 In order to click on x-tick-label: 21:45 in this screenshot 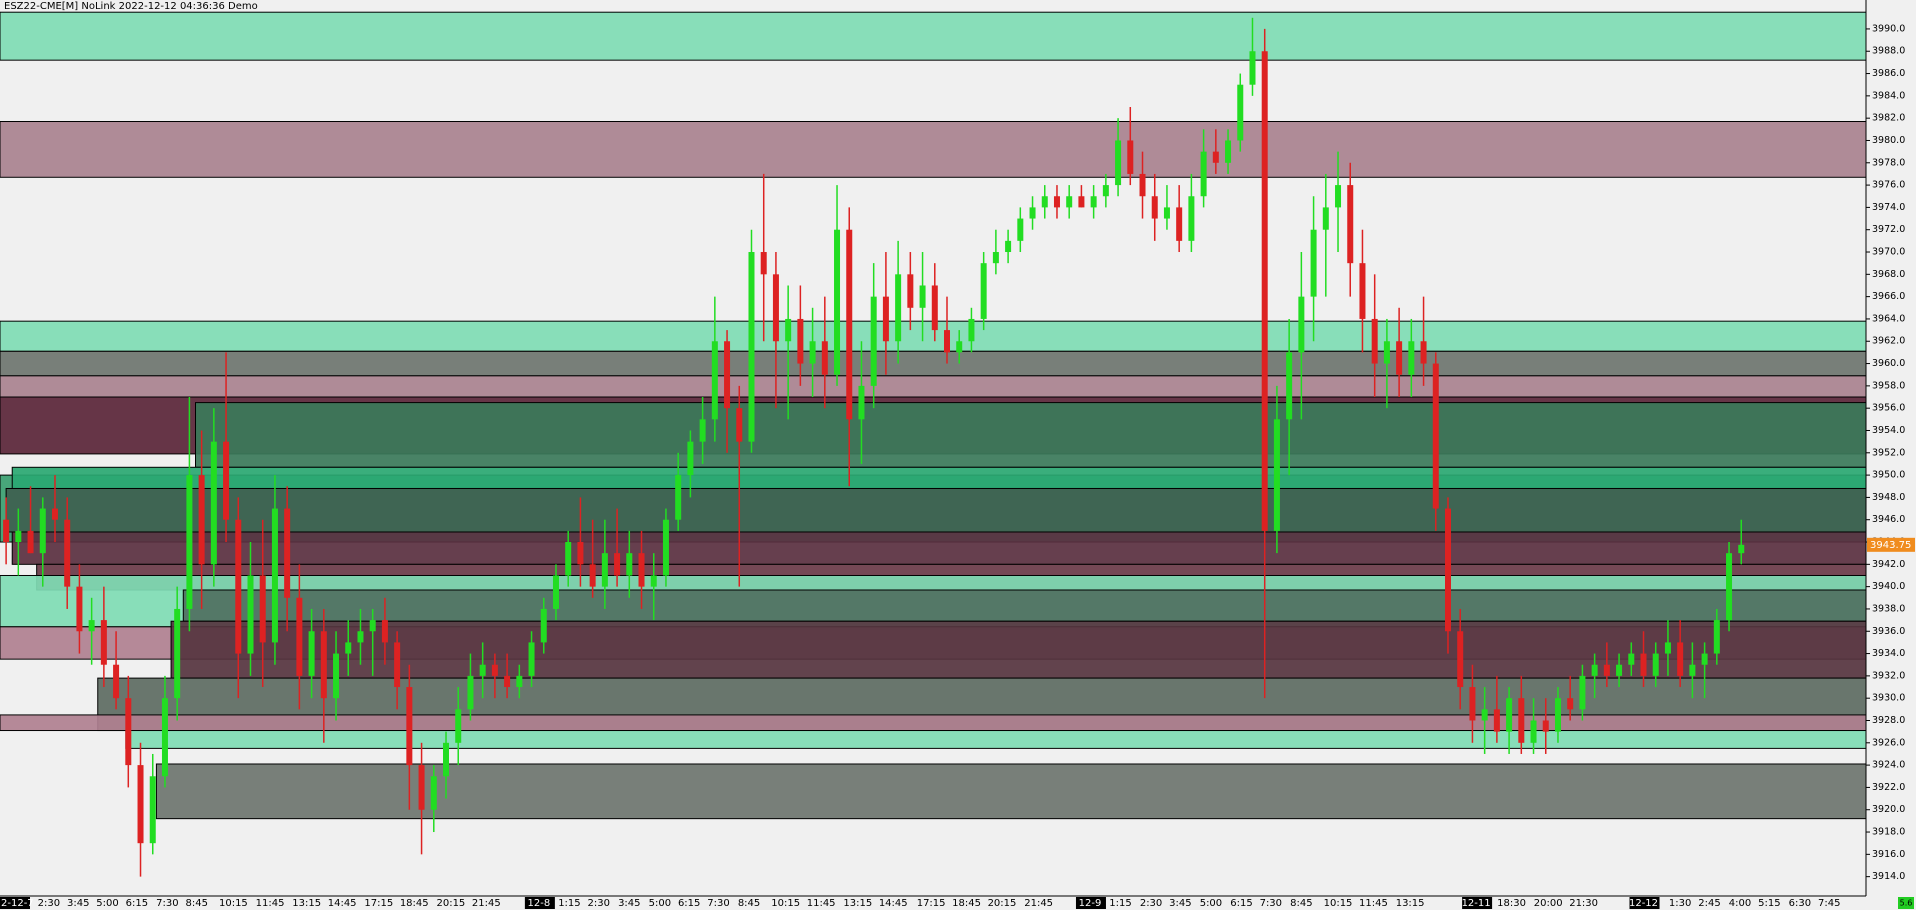, I will do `click(486, 903)`.